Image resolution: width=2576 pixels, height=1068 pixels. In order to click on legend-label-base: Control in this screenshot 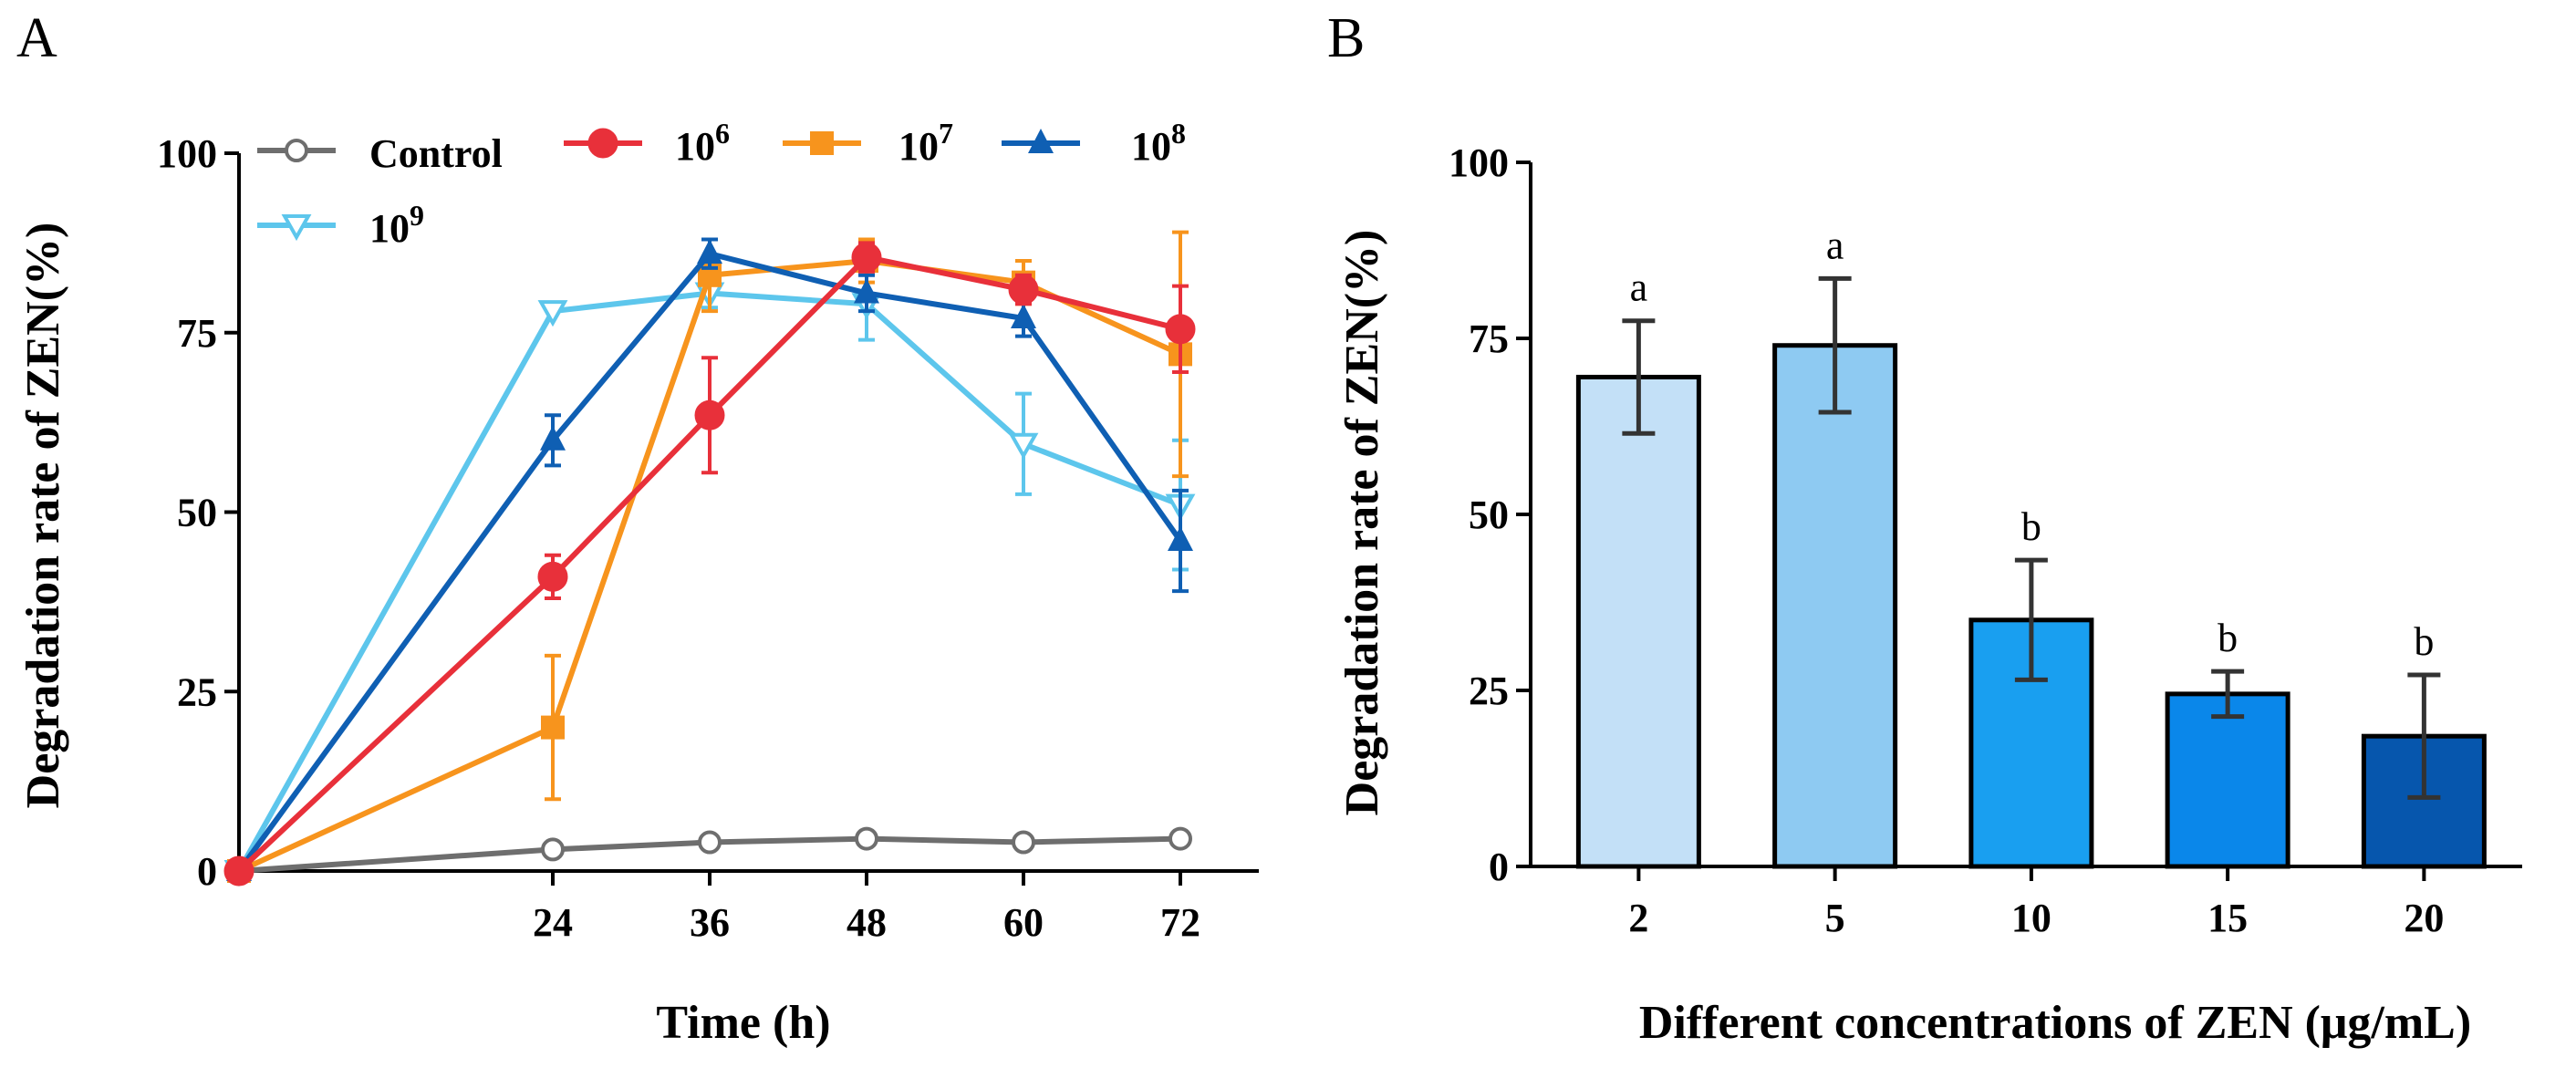, I will do `click(436, 153)`.